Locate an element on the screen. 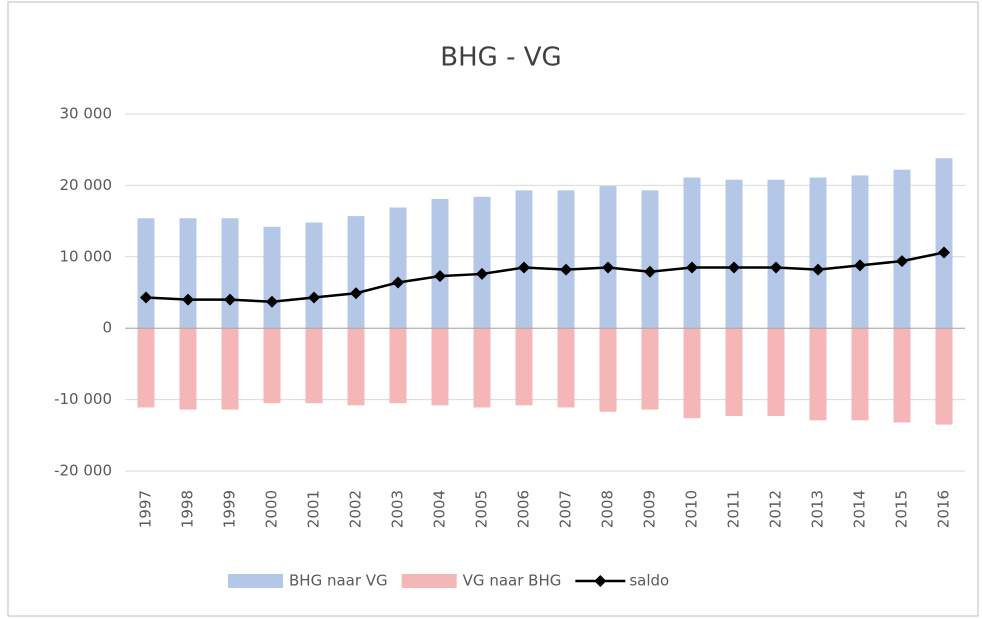 This screenshot has height=619, width=982. x-tick-label: 2015 is located at coordinates (902, 509).